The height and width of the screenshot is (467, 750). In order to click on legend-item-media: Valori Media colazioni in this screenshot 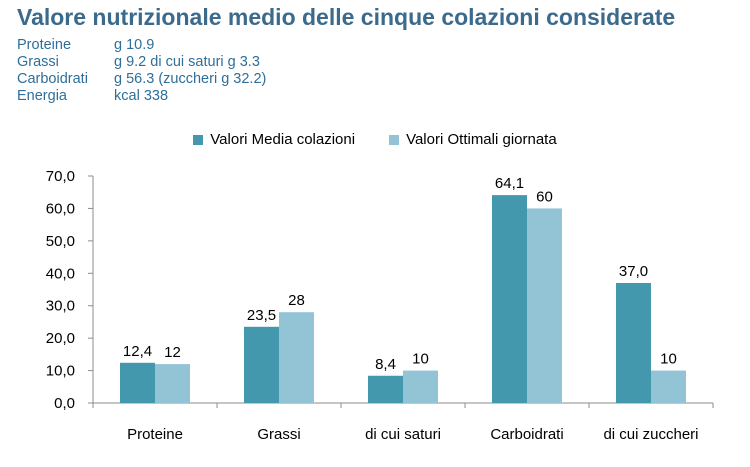, I will do `click(274, 139)`.